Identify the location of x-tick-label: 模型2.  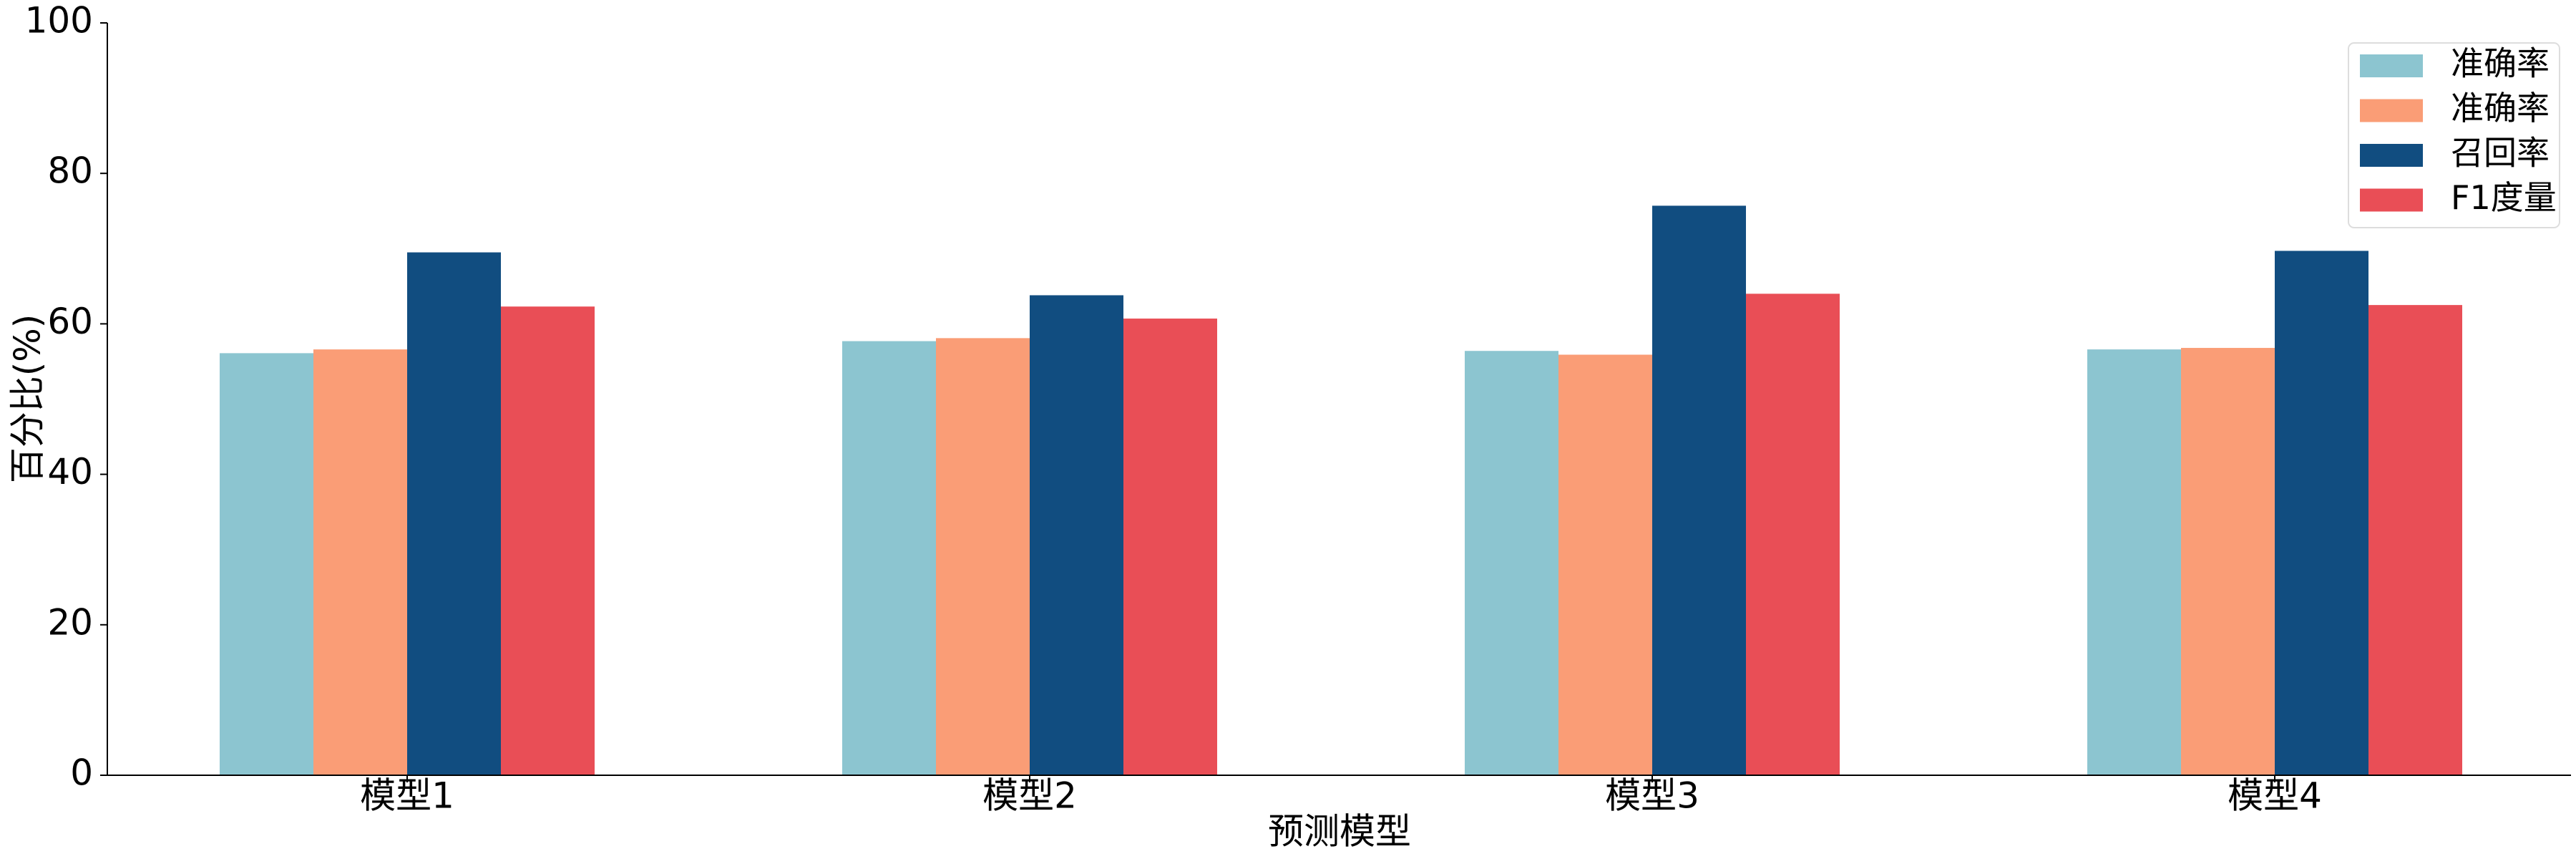
(1029, 796).